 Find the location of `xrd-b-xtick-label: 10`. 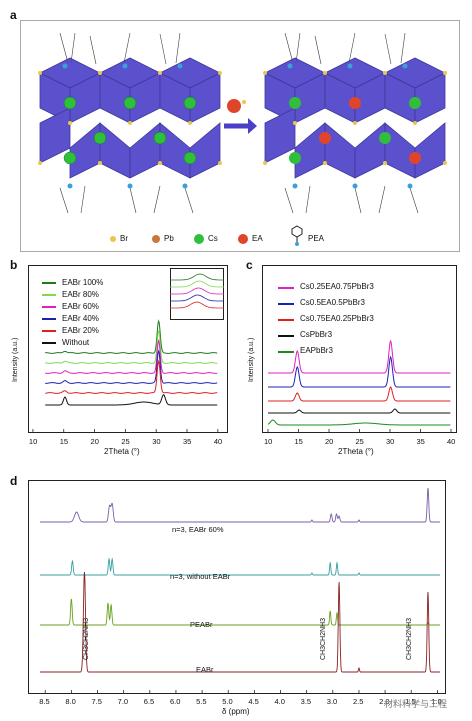

xrd-b-xtick-label: 10 is located at coordinates (33, 441).